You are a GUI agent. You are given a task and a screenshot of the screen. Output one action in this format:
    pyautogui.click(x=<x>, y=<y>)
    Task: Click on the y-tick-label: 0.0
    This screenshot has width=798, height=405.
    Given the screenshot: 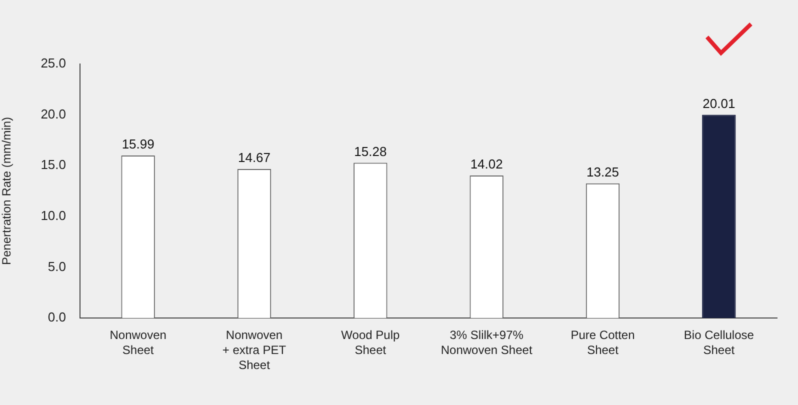 What is the action you would take?
    pyautogui.click(x=57, y=317)
    